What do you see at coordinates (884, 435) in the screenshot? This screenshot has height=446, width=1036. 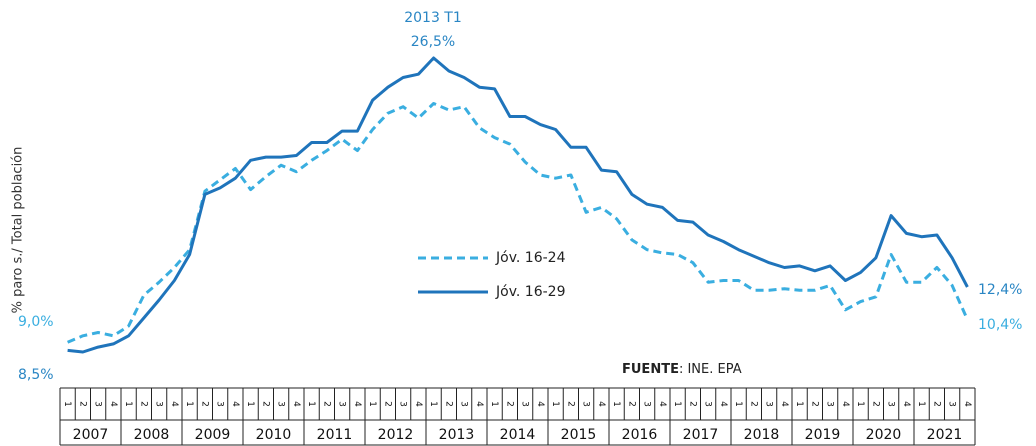 I see `year-label: 2020` at bounding box center [884, 435].